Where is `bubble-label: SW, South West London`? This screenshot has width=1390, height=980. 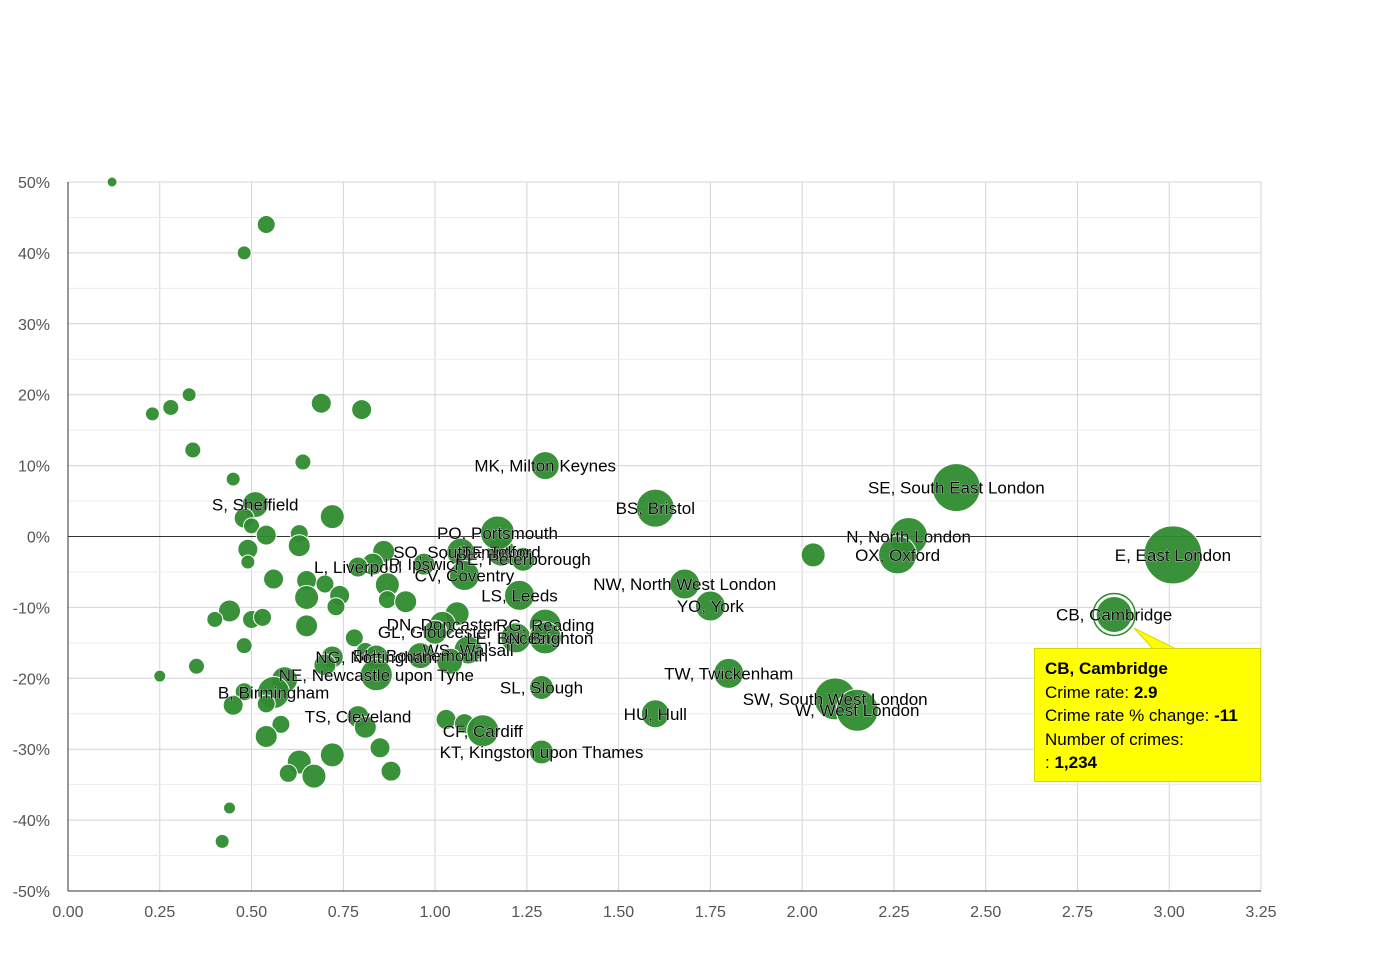
bubble-label: SW, South West London is located at coordinates (835, 699).